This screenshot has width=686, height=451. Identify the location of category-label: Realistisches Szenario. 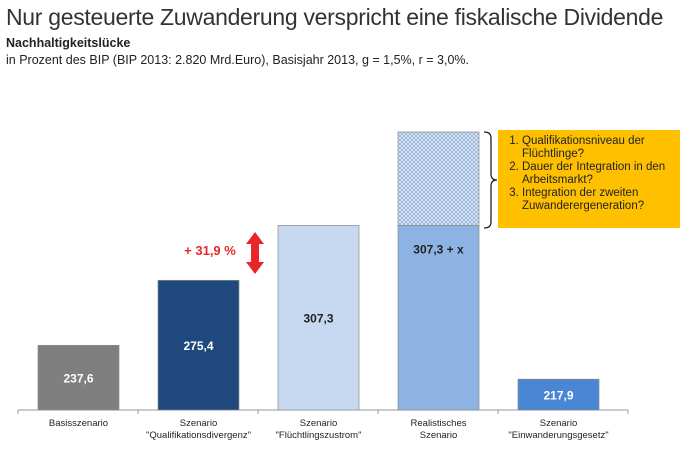
(438, 429).